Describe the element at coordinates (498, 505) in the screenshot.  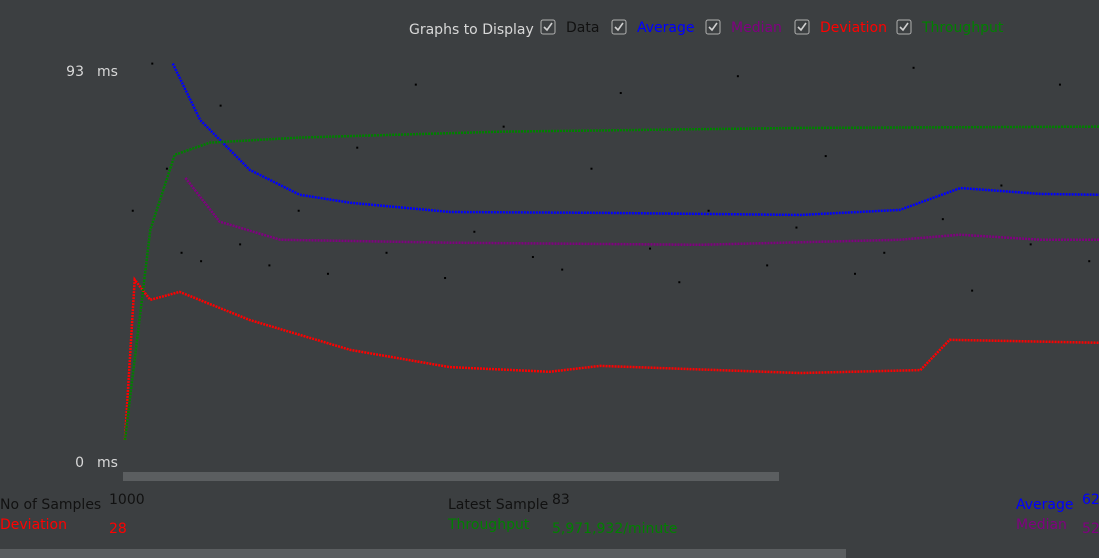
I see `stat-label: Latest Sample` at that location.